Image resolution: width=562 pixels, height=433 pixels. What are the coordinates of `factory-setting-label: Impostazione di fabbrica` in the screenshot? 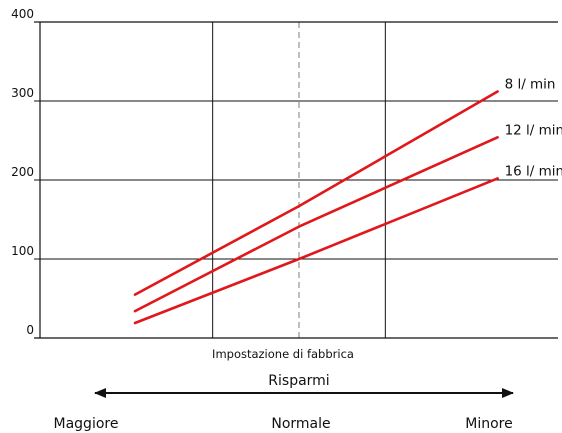 It's located at (283, 354).